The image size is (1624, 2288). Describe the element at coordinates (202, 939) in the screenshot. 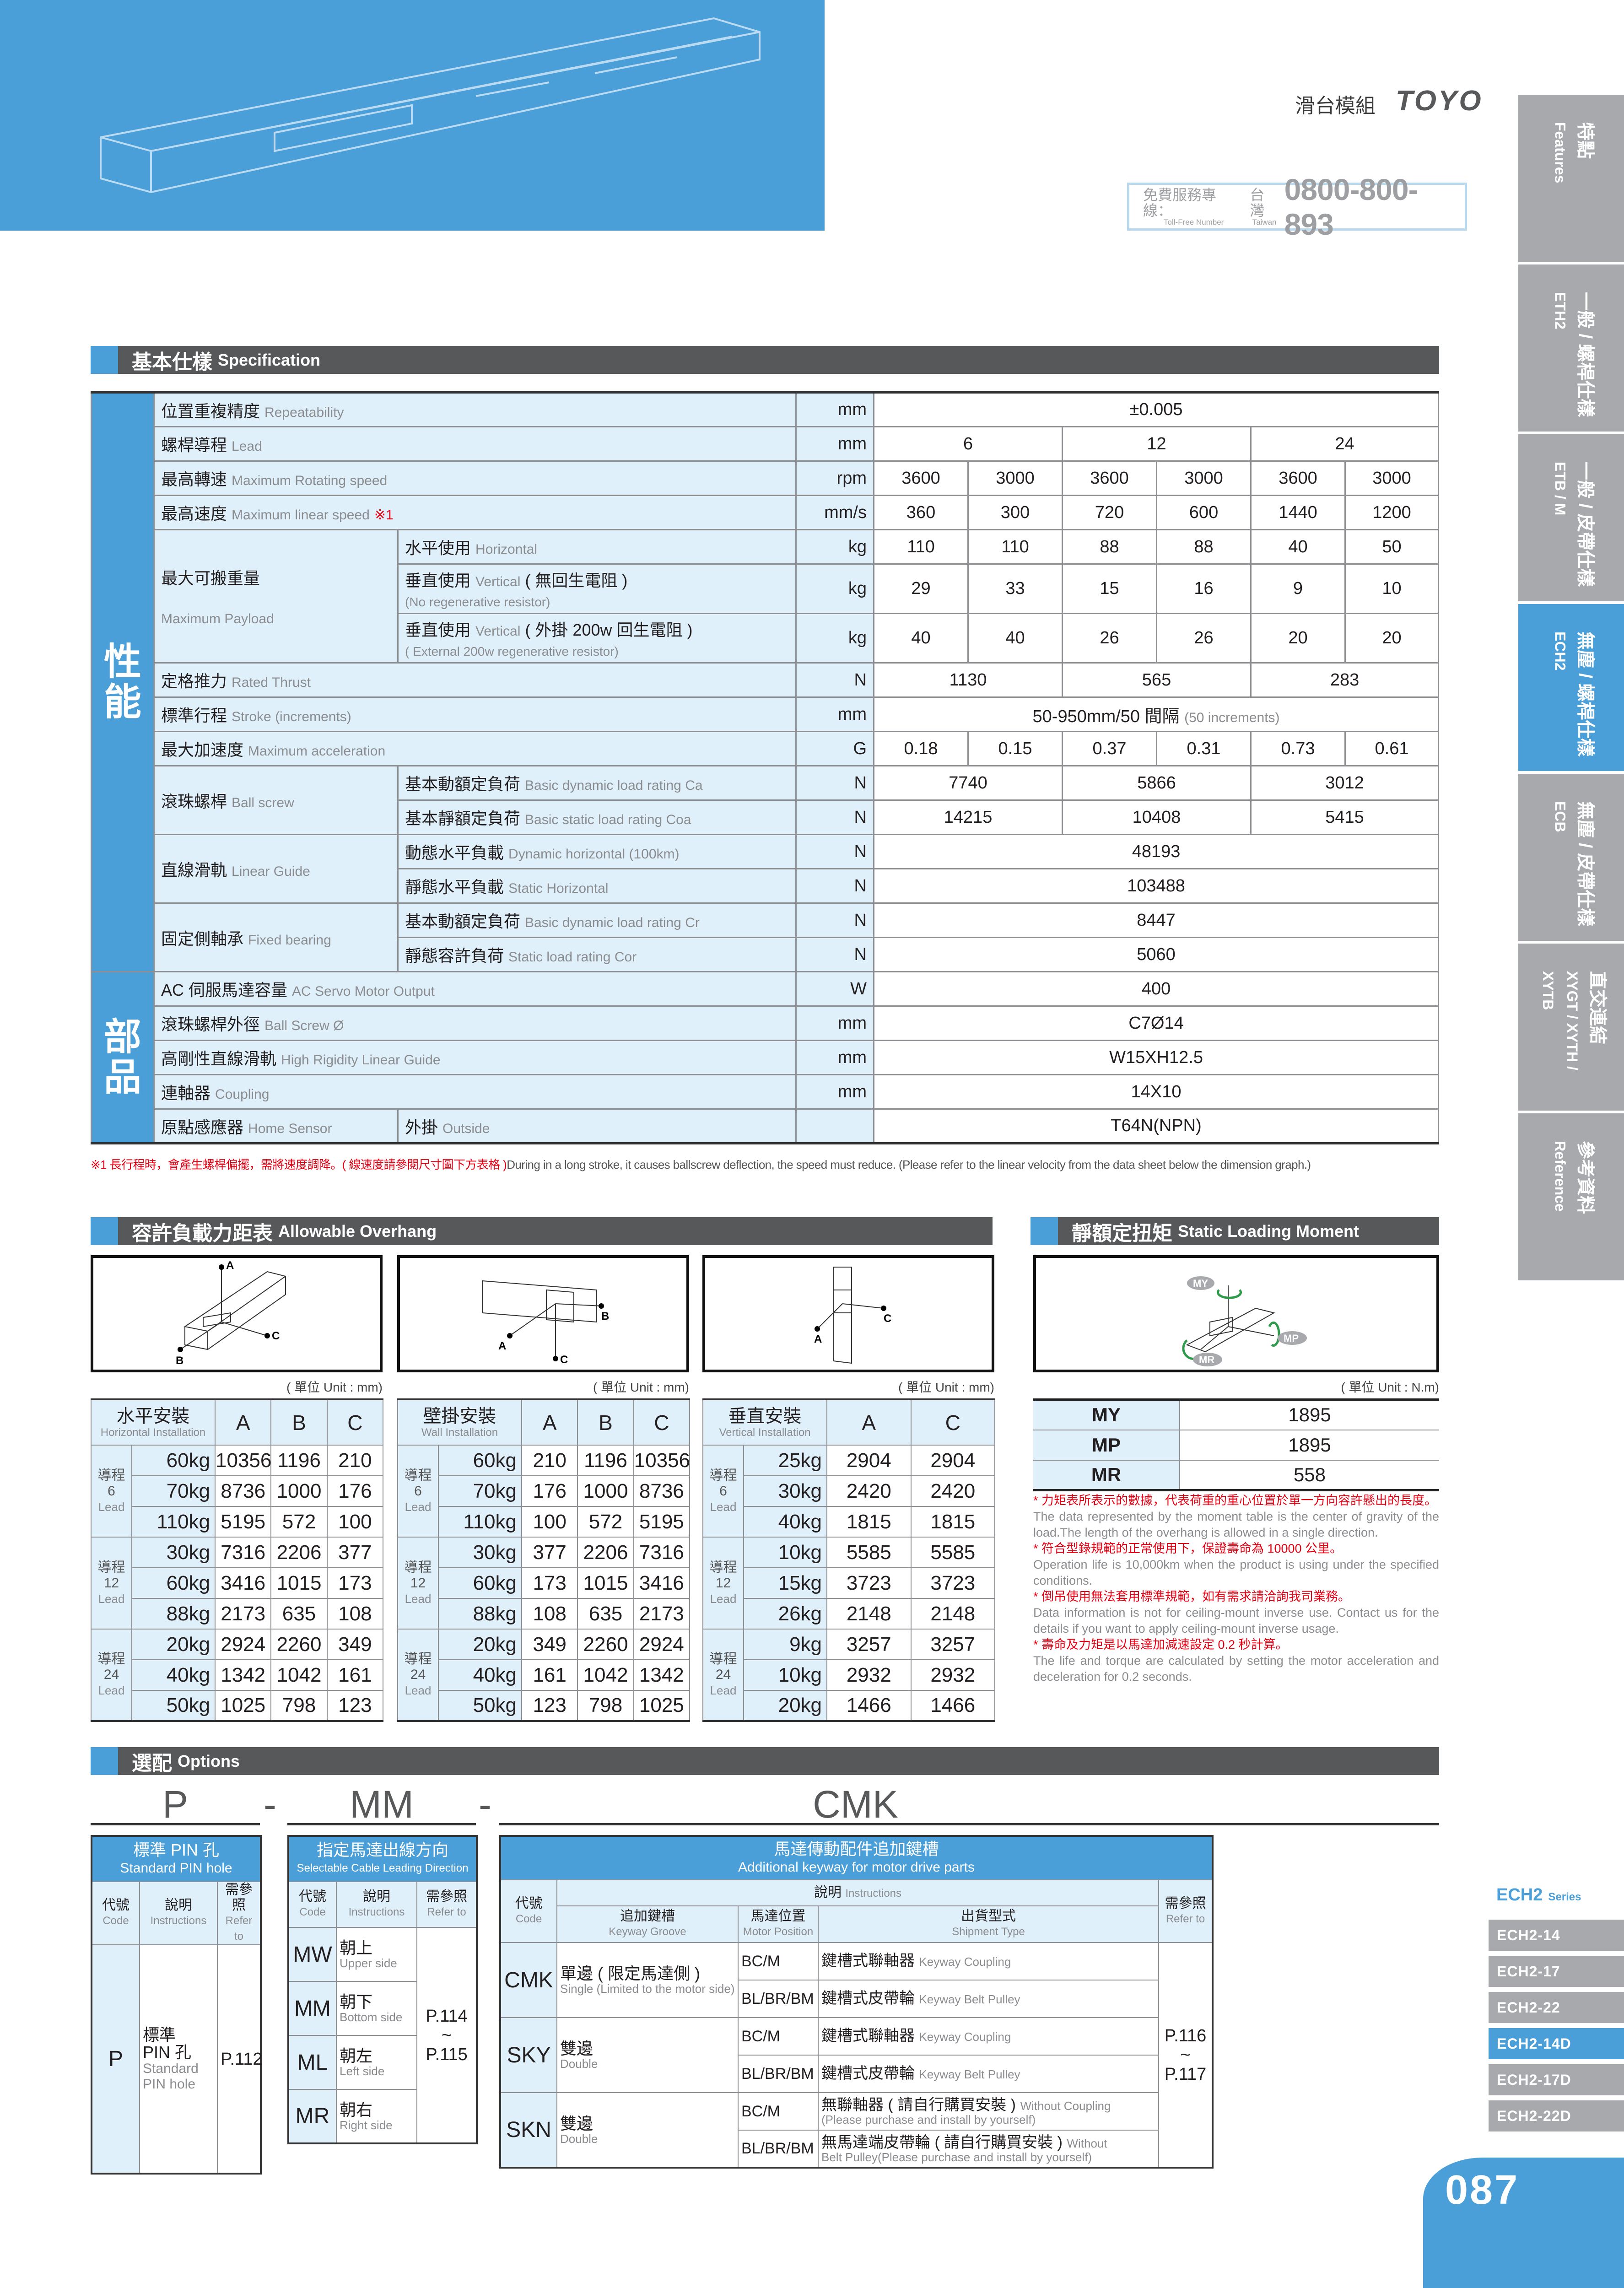

I see `name-zh: 固定側軸承` at that location.